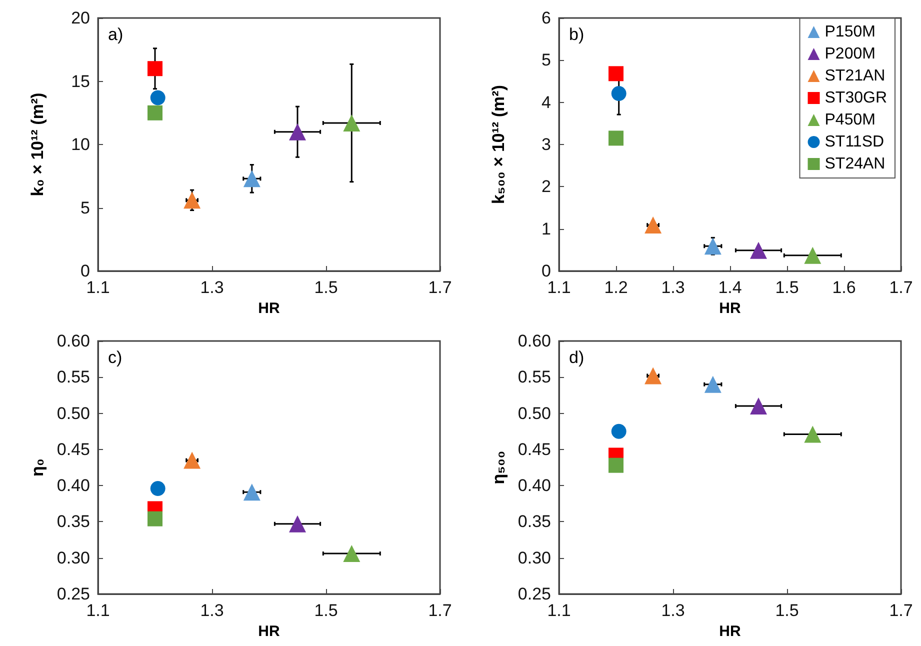  Describe the element at coordinates (116, 34) in the screenshot. I see `annotation: a)` at that location.